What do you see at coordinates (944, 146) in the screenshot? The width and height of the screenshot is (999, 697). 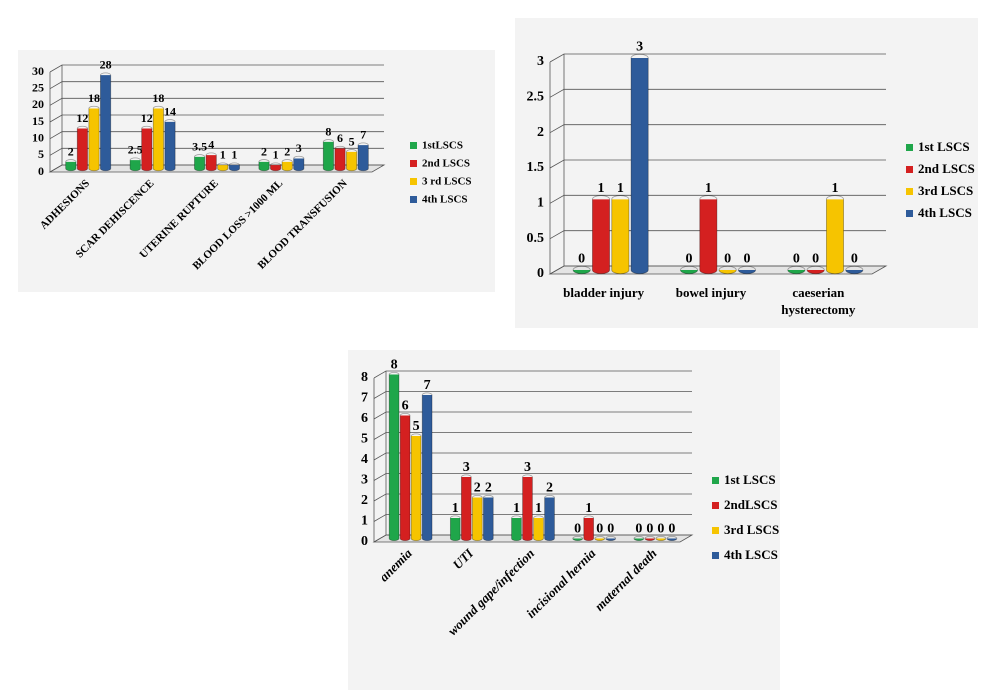 I see `legend-label: 1st LSCS` at bounding box center [944, 146].